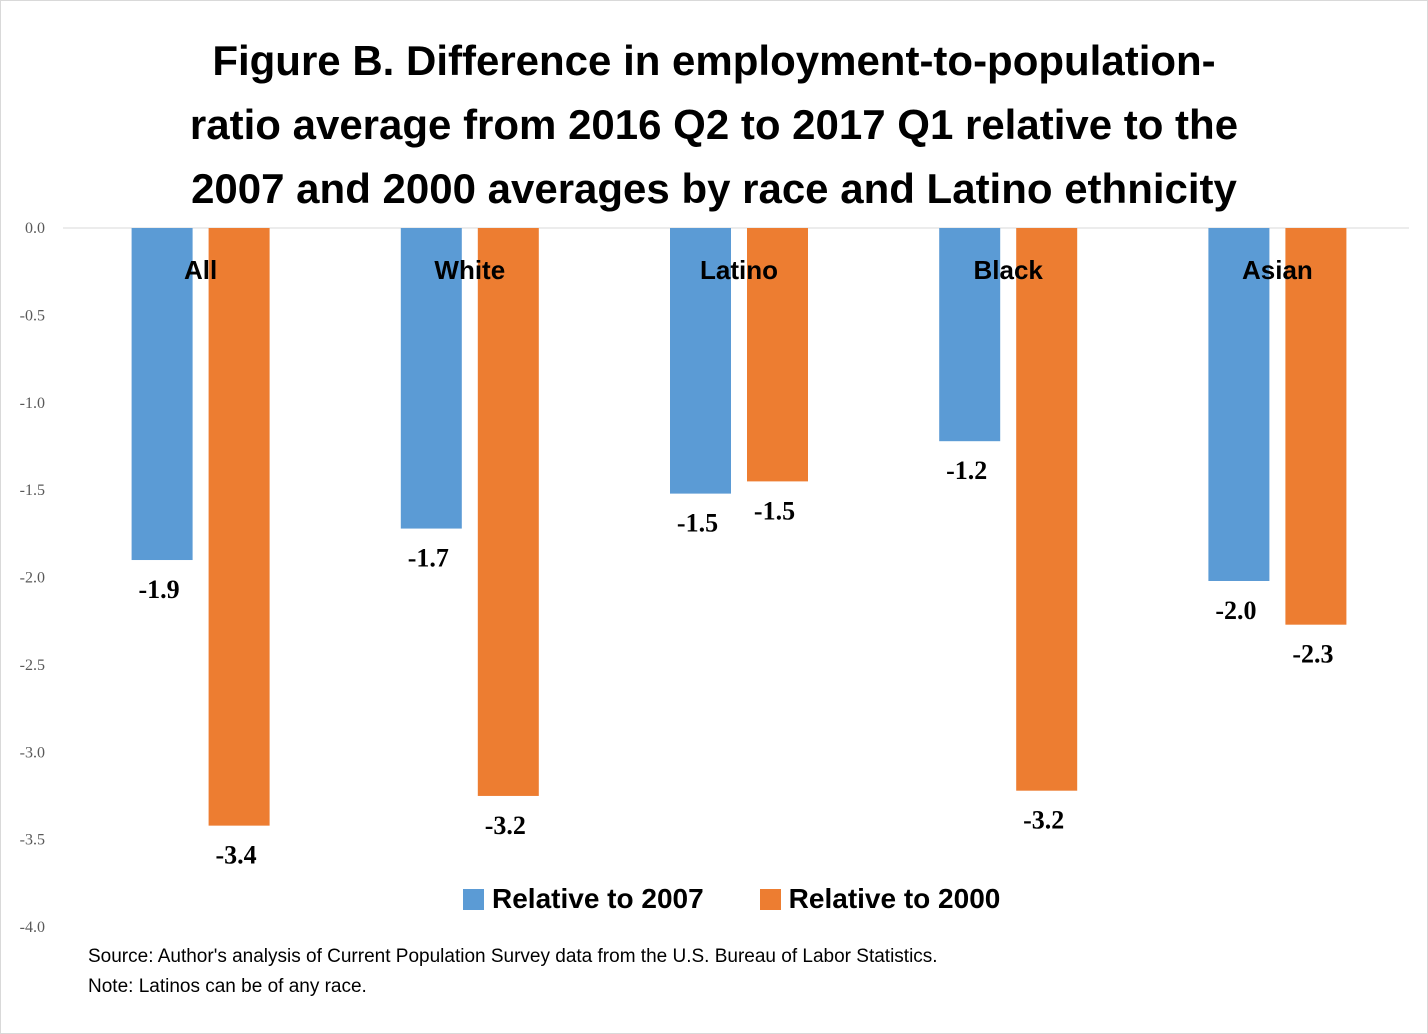 The image size is (1428, 1034). What do you see at coordinates (508, 512) in the screenshot?
I see `bar-white-relative-2000` at bounding box center [508, 512].